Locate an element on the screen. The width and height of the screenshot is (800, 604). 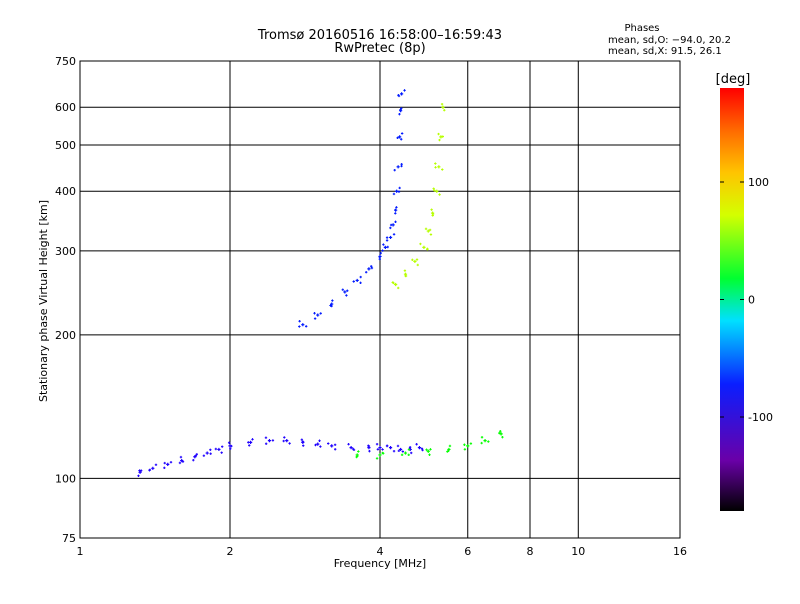
colorbar-tick-label: 100 is located at coordinates (758, 182).